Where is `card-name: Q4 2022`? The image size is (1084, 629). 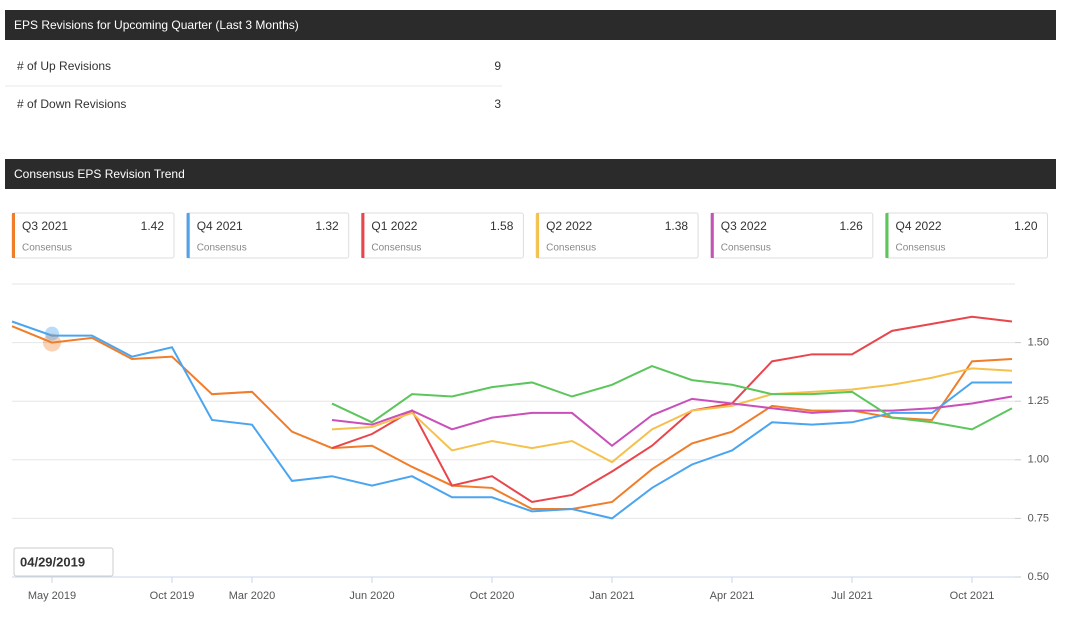
card-name: Q4 2022 is located at coordinates (919, 226).